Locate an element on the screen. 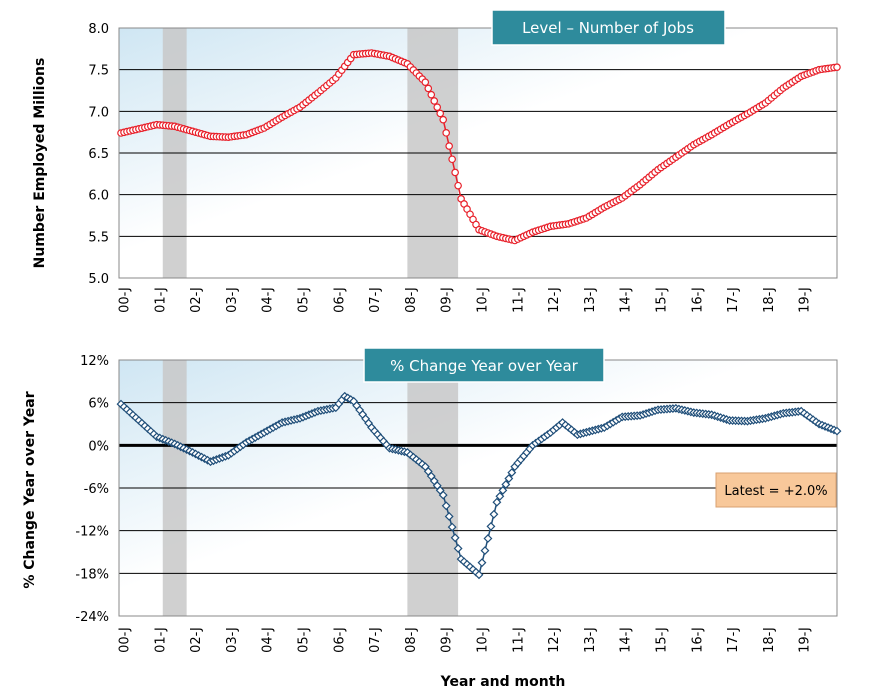  y-tick-label: 6.5 is located at coordinates (98, 154).